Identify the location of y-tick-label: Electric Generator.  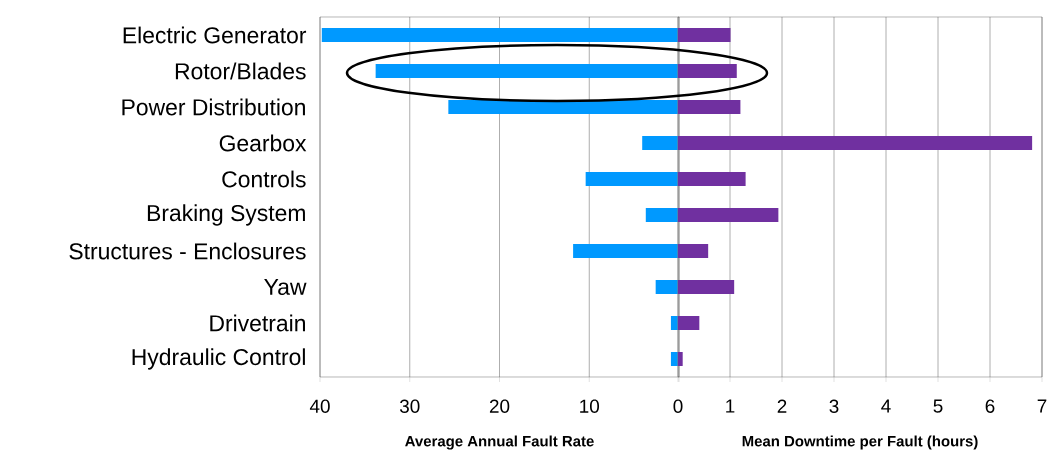
(215, 35).